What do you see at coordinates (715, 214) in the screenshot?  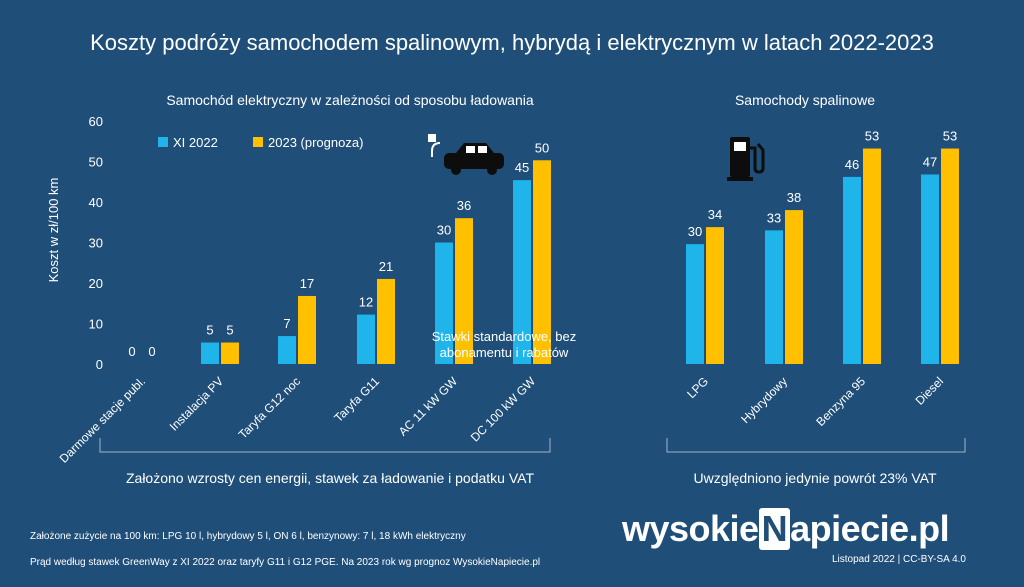 I see `data-label: 34` at bounding box center [715, 214].